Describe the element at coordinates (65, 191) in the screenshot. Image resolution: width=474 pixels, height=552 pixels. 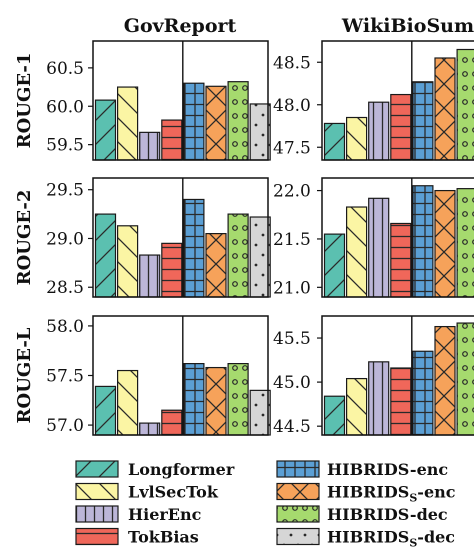
I see `y-tick-label: 29.5` at that location.